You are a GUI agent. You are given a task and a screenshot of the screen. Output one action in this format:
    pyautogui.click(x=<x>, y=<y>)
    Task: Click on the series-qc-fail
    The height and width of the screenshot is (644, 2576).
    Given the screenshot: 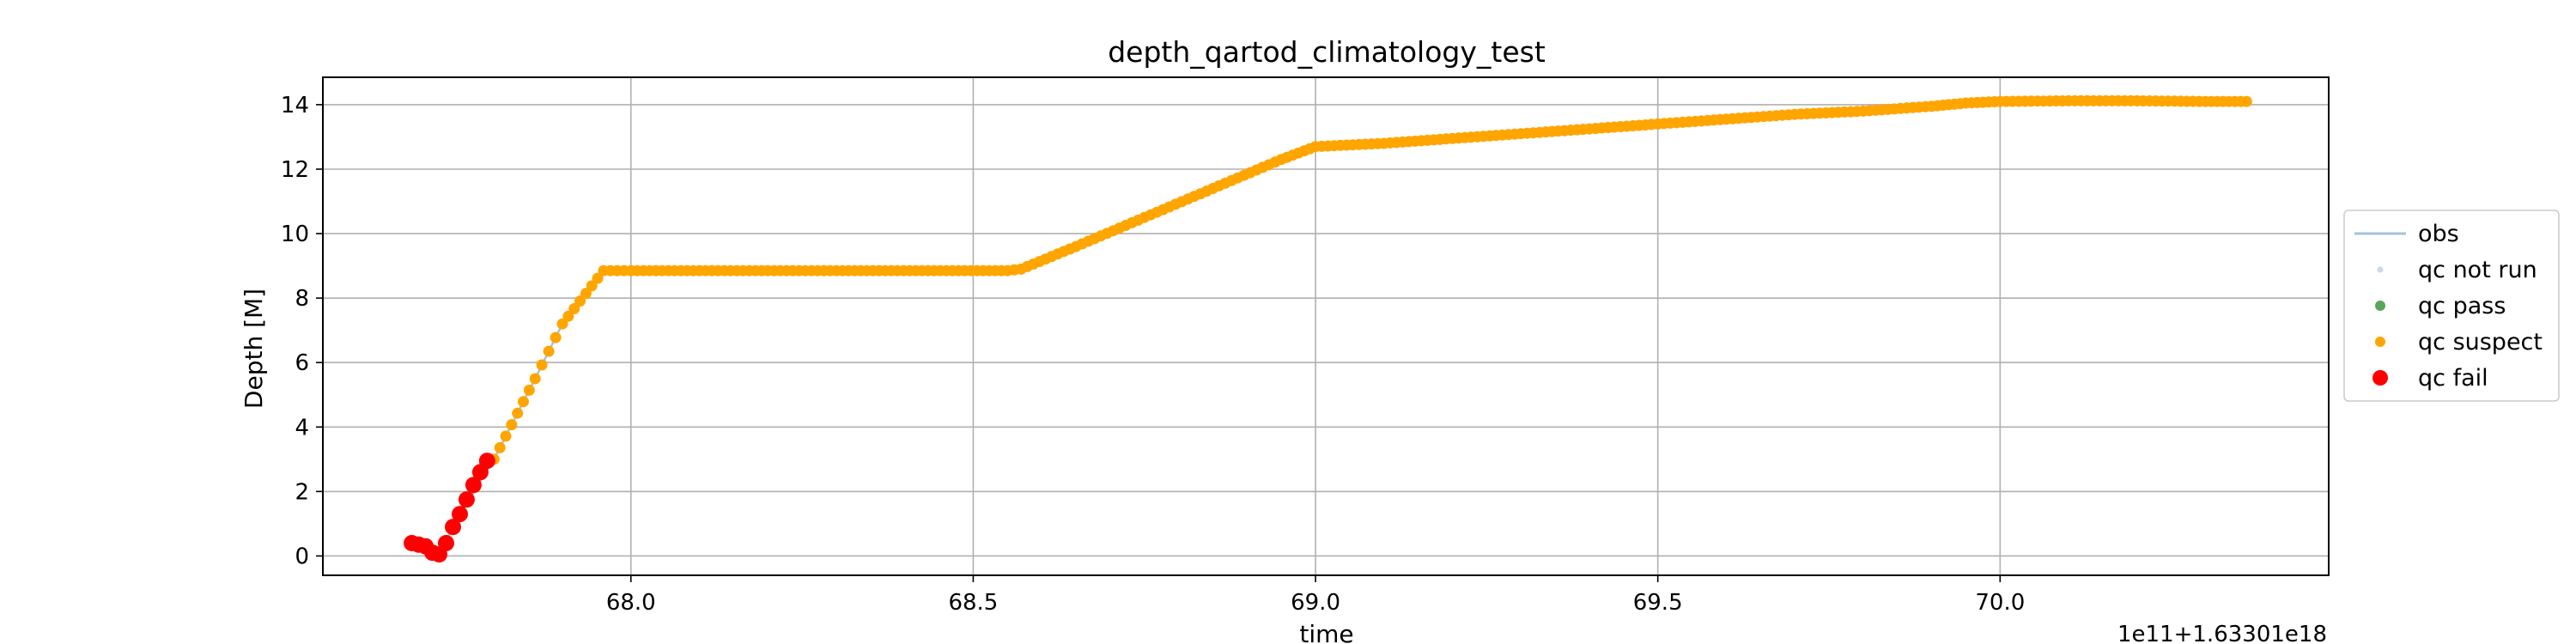 What is the action you would take?
    pyautogui.click(x=450, y=508)
    